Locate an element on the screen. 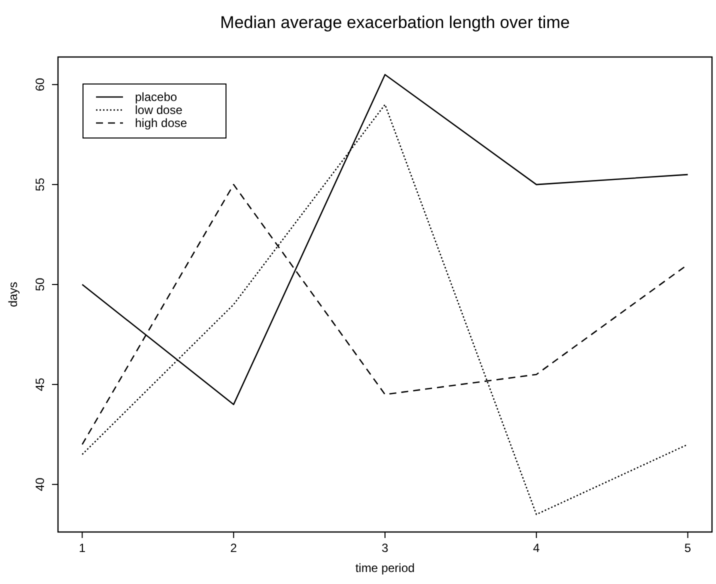 The image size is (716, 584). x-tick-label: 4 is located at coordinates (536, 547).